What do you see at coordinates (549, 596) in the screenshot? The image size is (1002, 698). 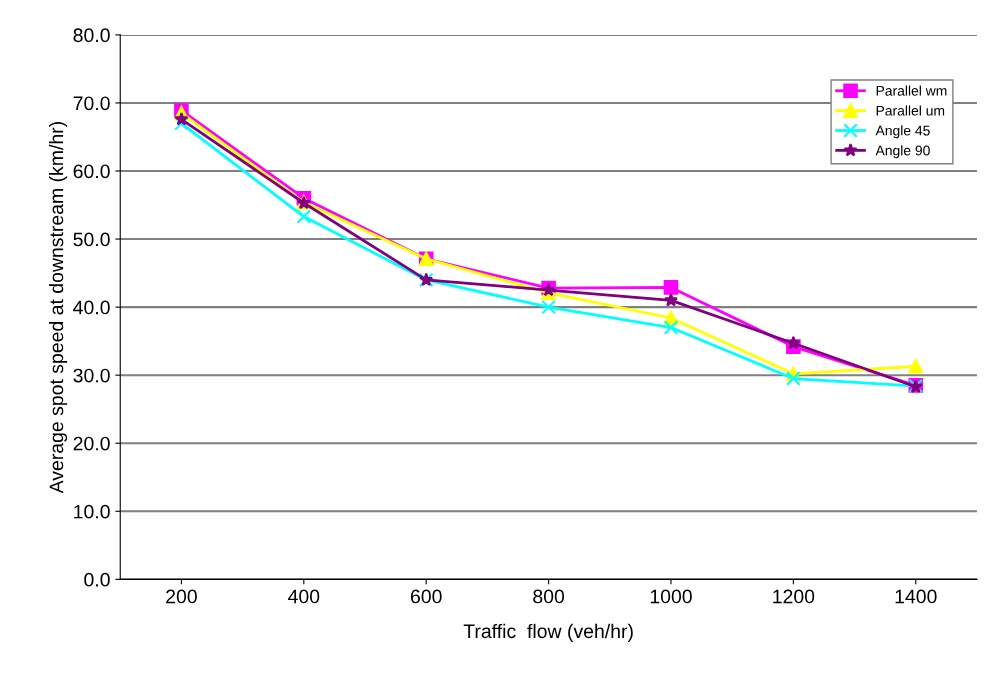 I see `x-tick-label: 800` at bounding box center [549, 596].